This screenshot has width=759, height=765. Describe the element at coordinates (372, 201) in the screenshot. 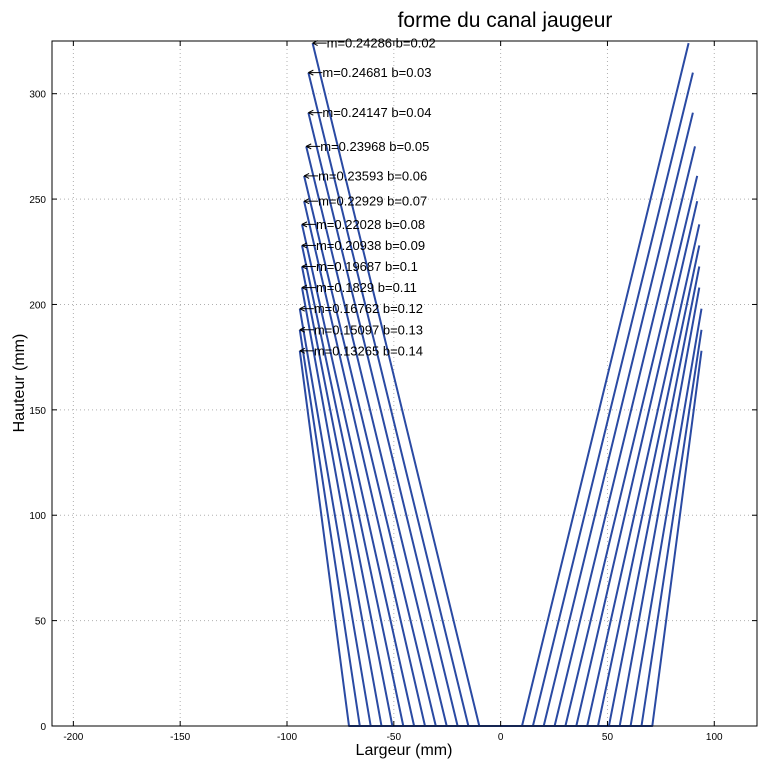

I see `annotation-label: m=0.22929 b=0.07` at that location.